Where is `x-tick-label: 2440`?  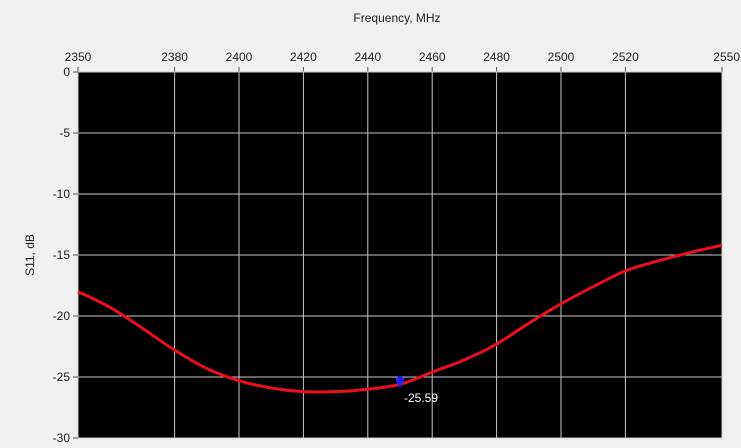
x-tick-label: 2440 is located at coordinates (367, 57).